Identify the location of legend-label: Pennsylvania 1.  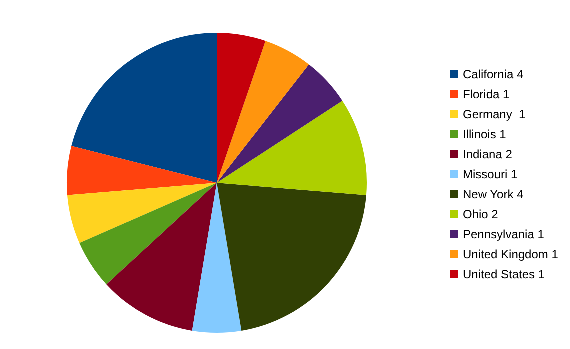
(504, 235).